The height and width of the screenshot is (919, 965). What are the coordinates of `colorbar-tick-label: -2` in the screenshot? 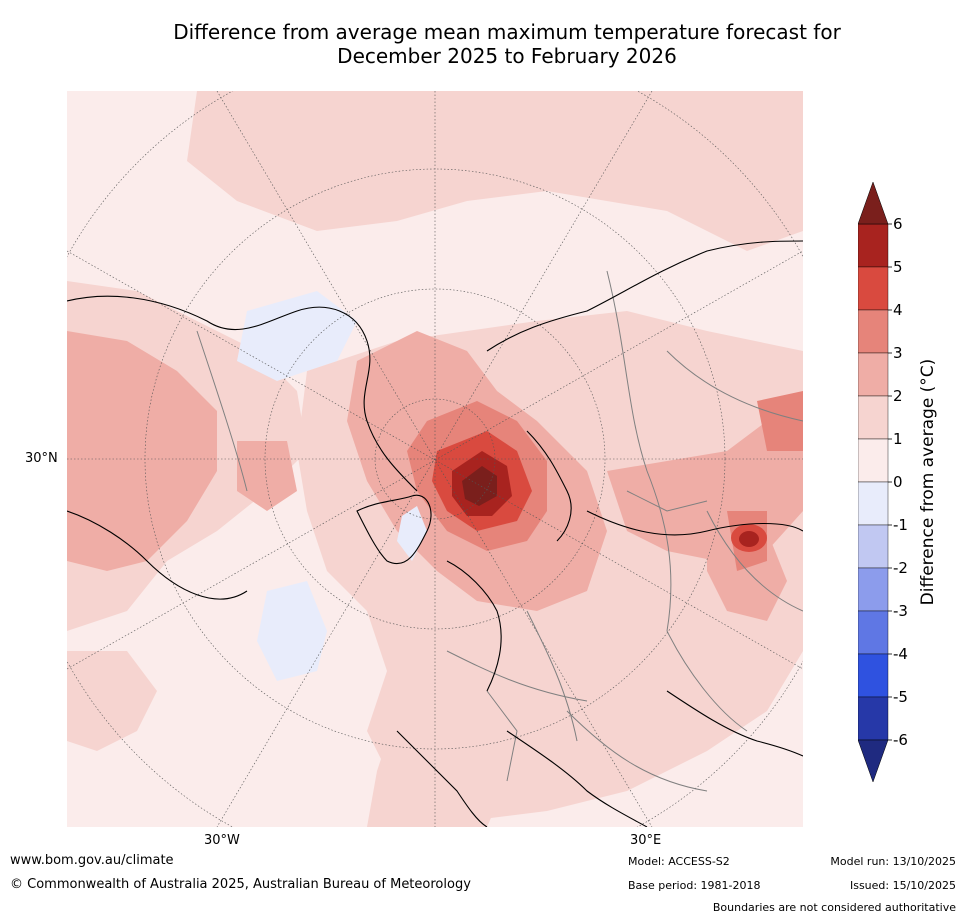 It's located at (900, 568).